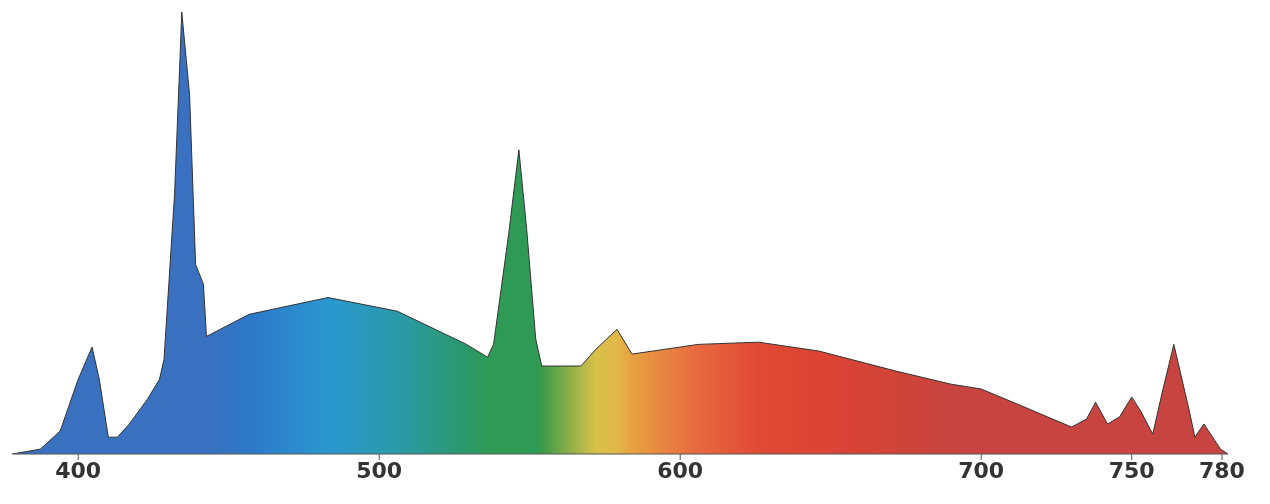 The width and height of the screenshot is (1270, 504). Describe the element at coordinates (1131, 470) in the screenshot. I see `x-tick-label: 750` at that location.